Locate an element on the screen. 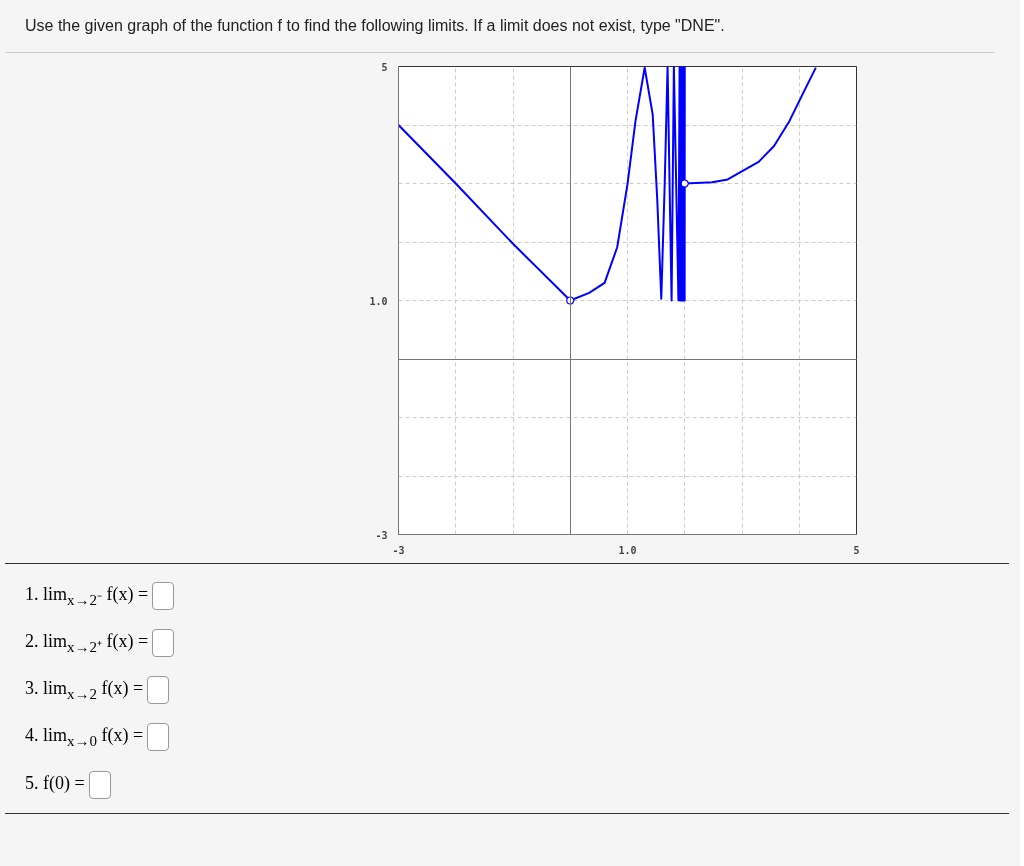 This screenshot has width=1024, height=866. text: 1. lim$_{x→2⁻}$ f(x) = is located at coordinates (87, 596).